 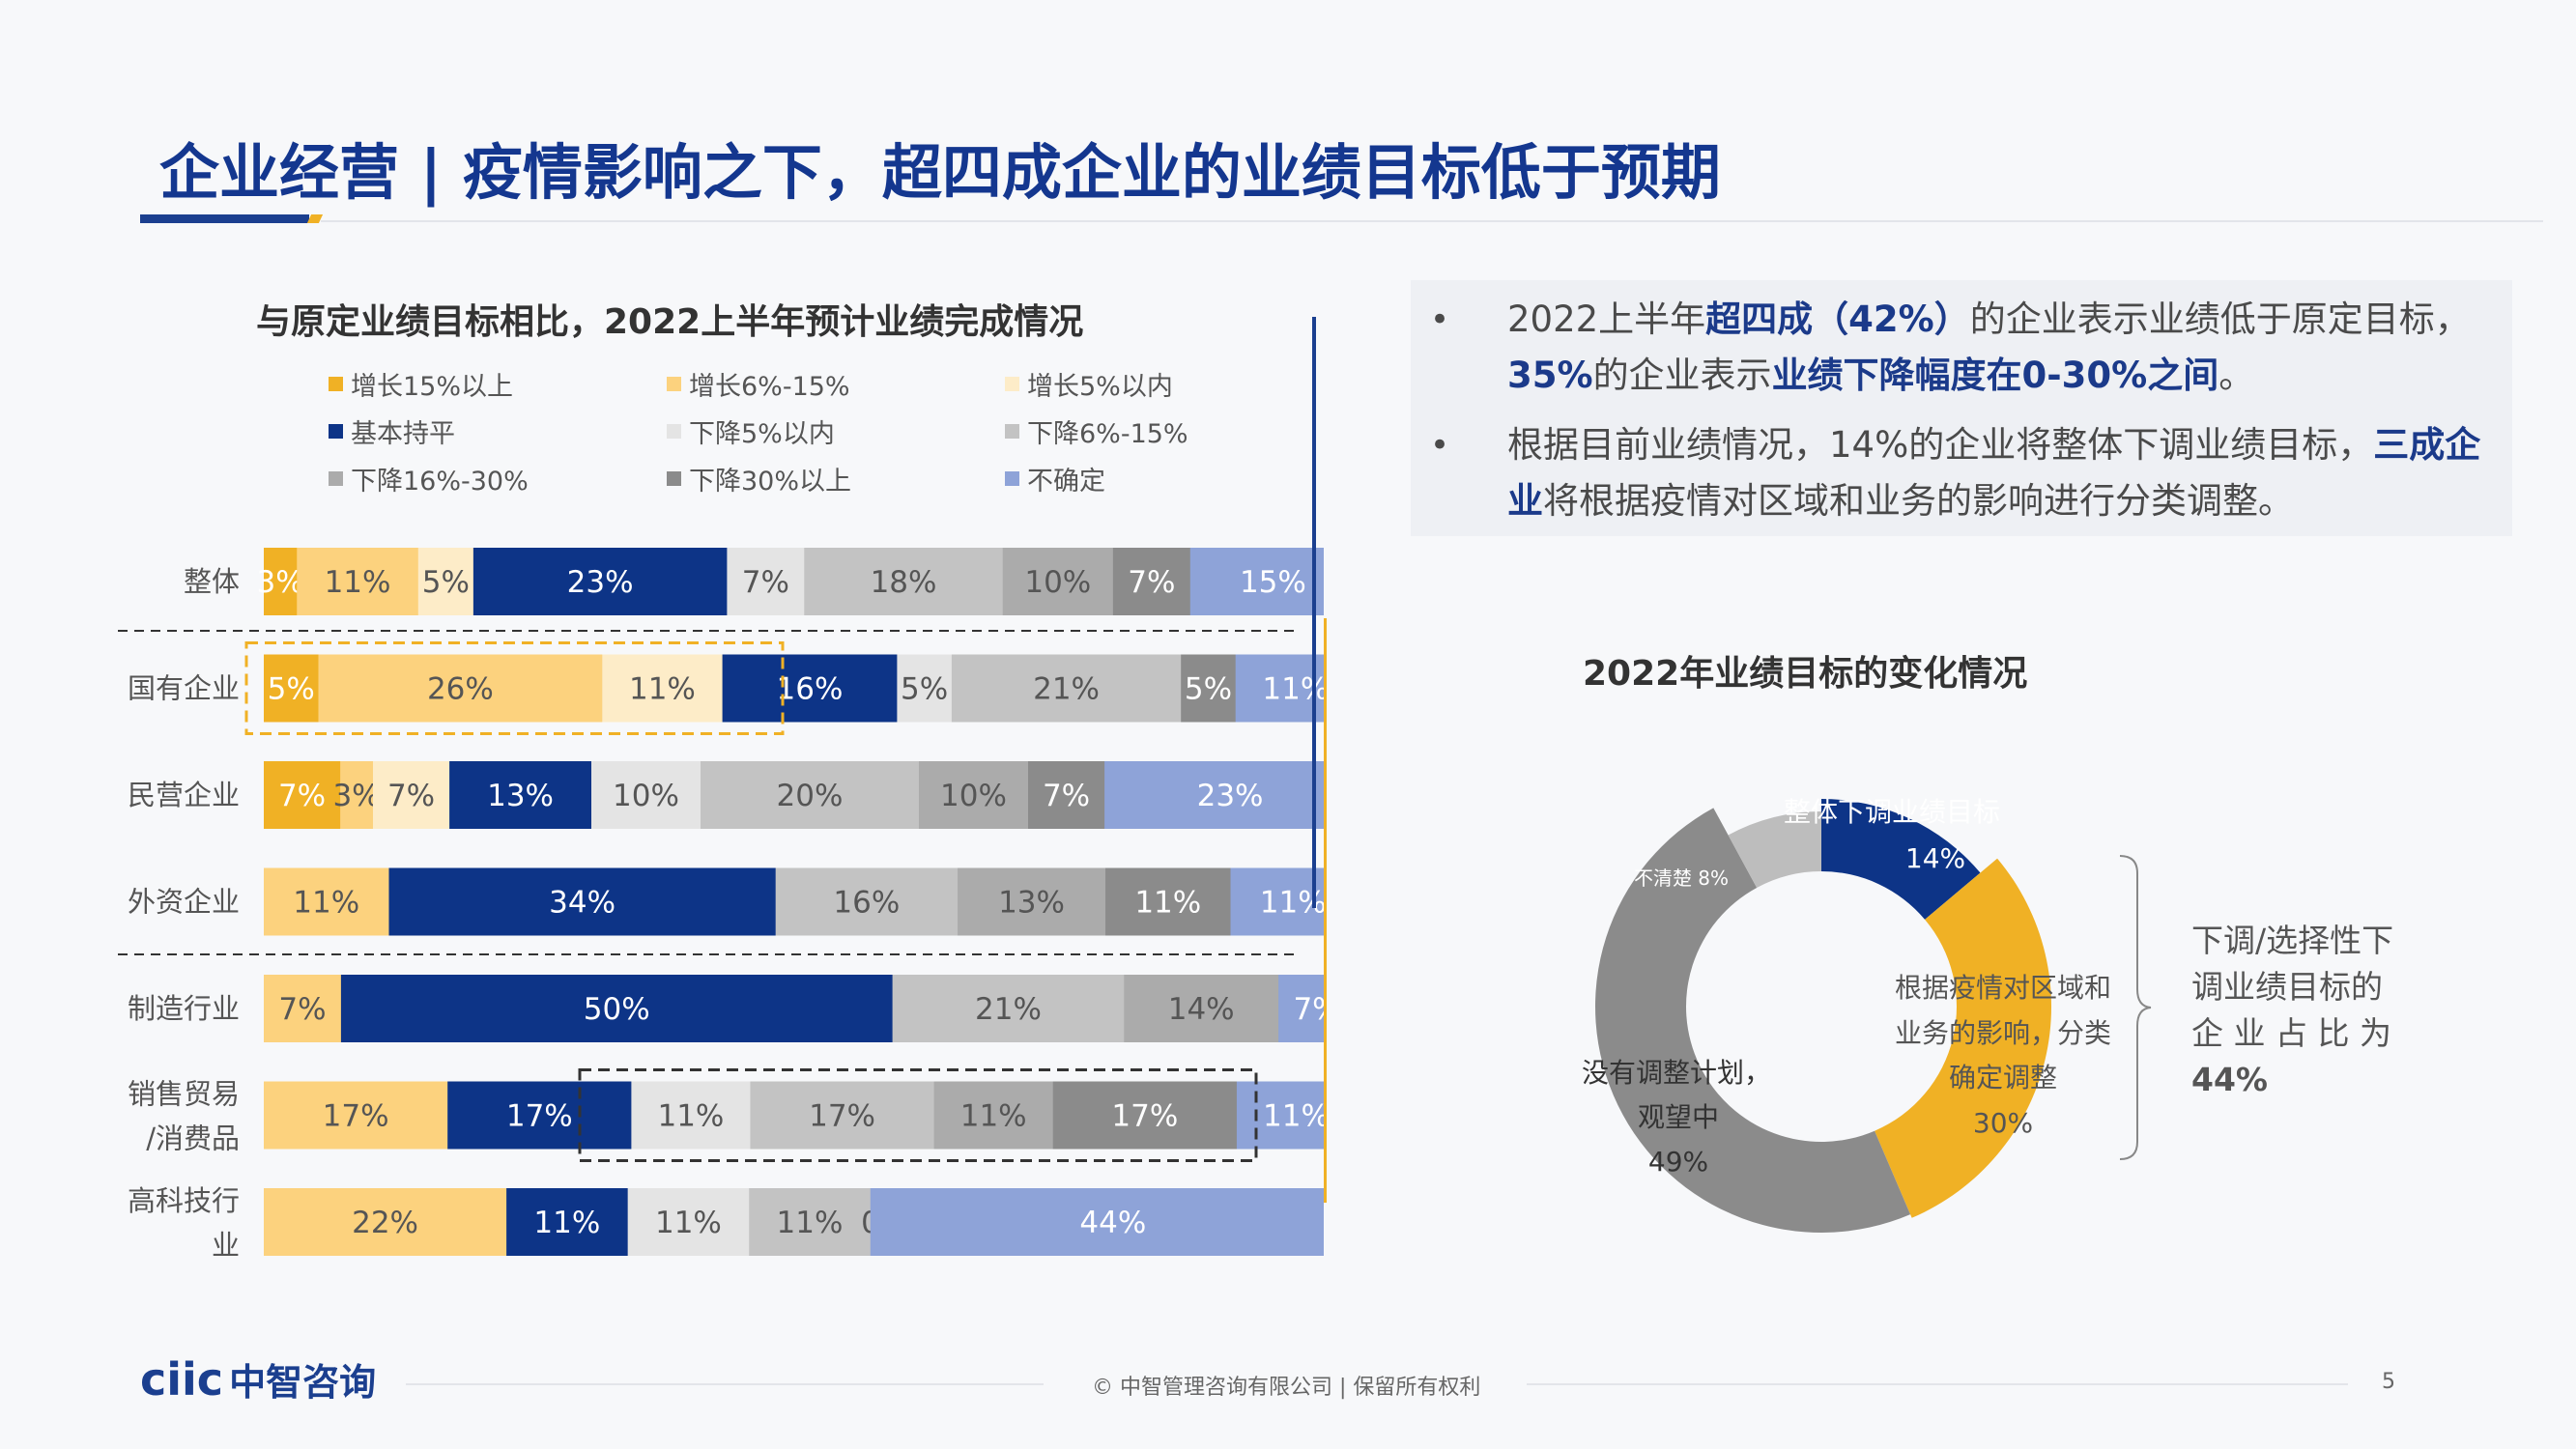 What do you see at coordinates (1935, 858) in the screenshot?
I see `donut-slice-value: 14%` at bounding box center [1935, 858].